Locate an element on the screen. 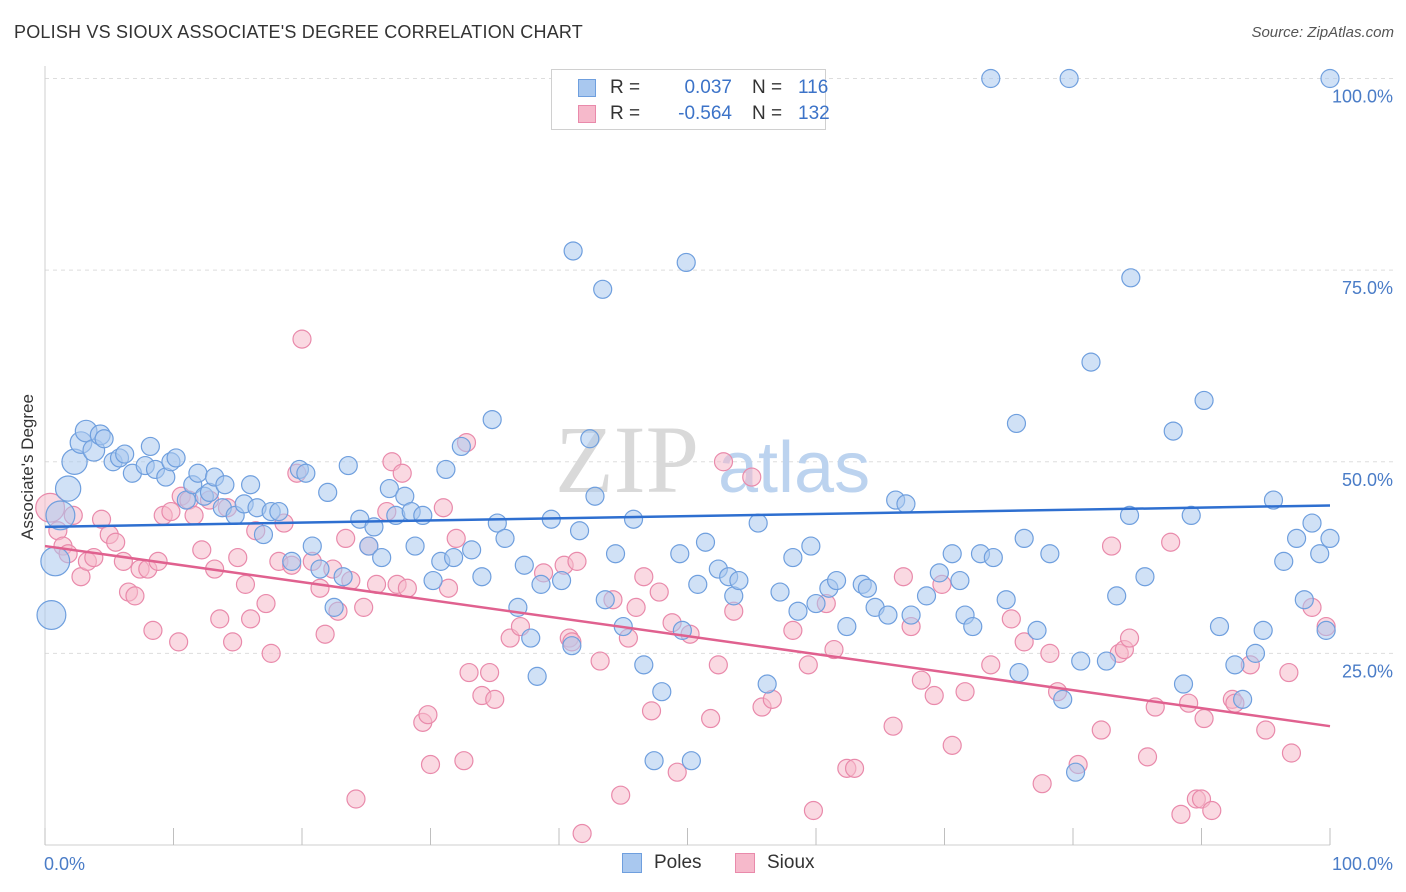 This screenshot has height=892, width=1406. bottom-poles-label: Poles is located at coordinates (678, 862).